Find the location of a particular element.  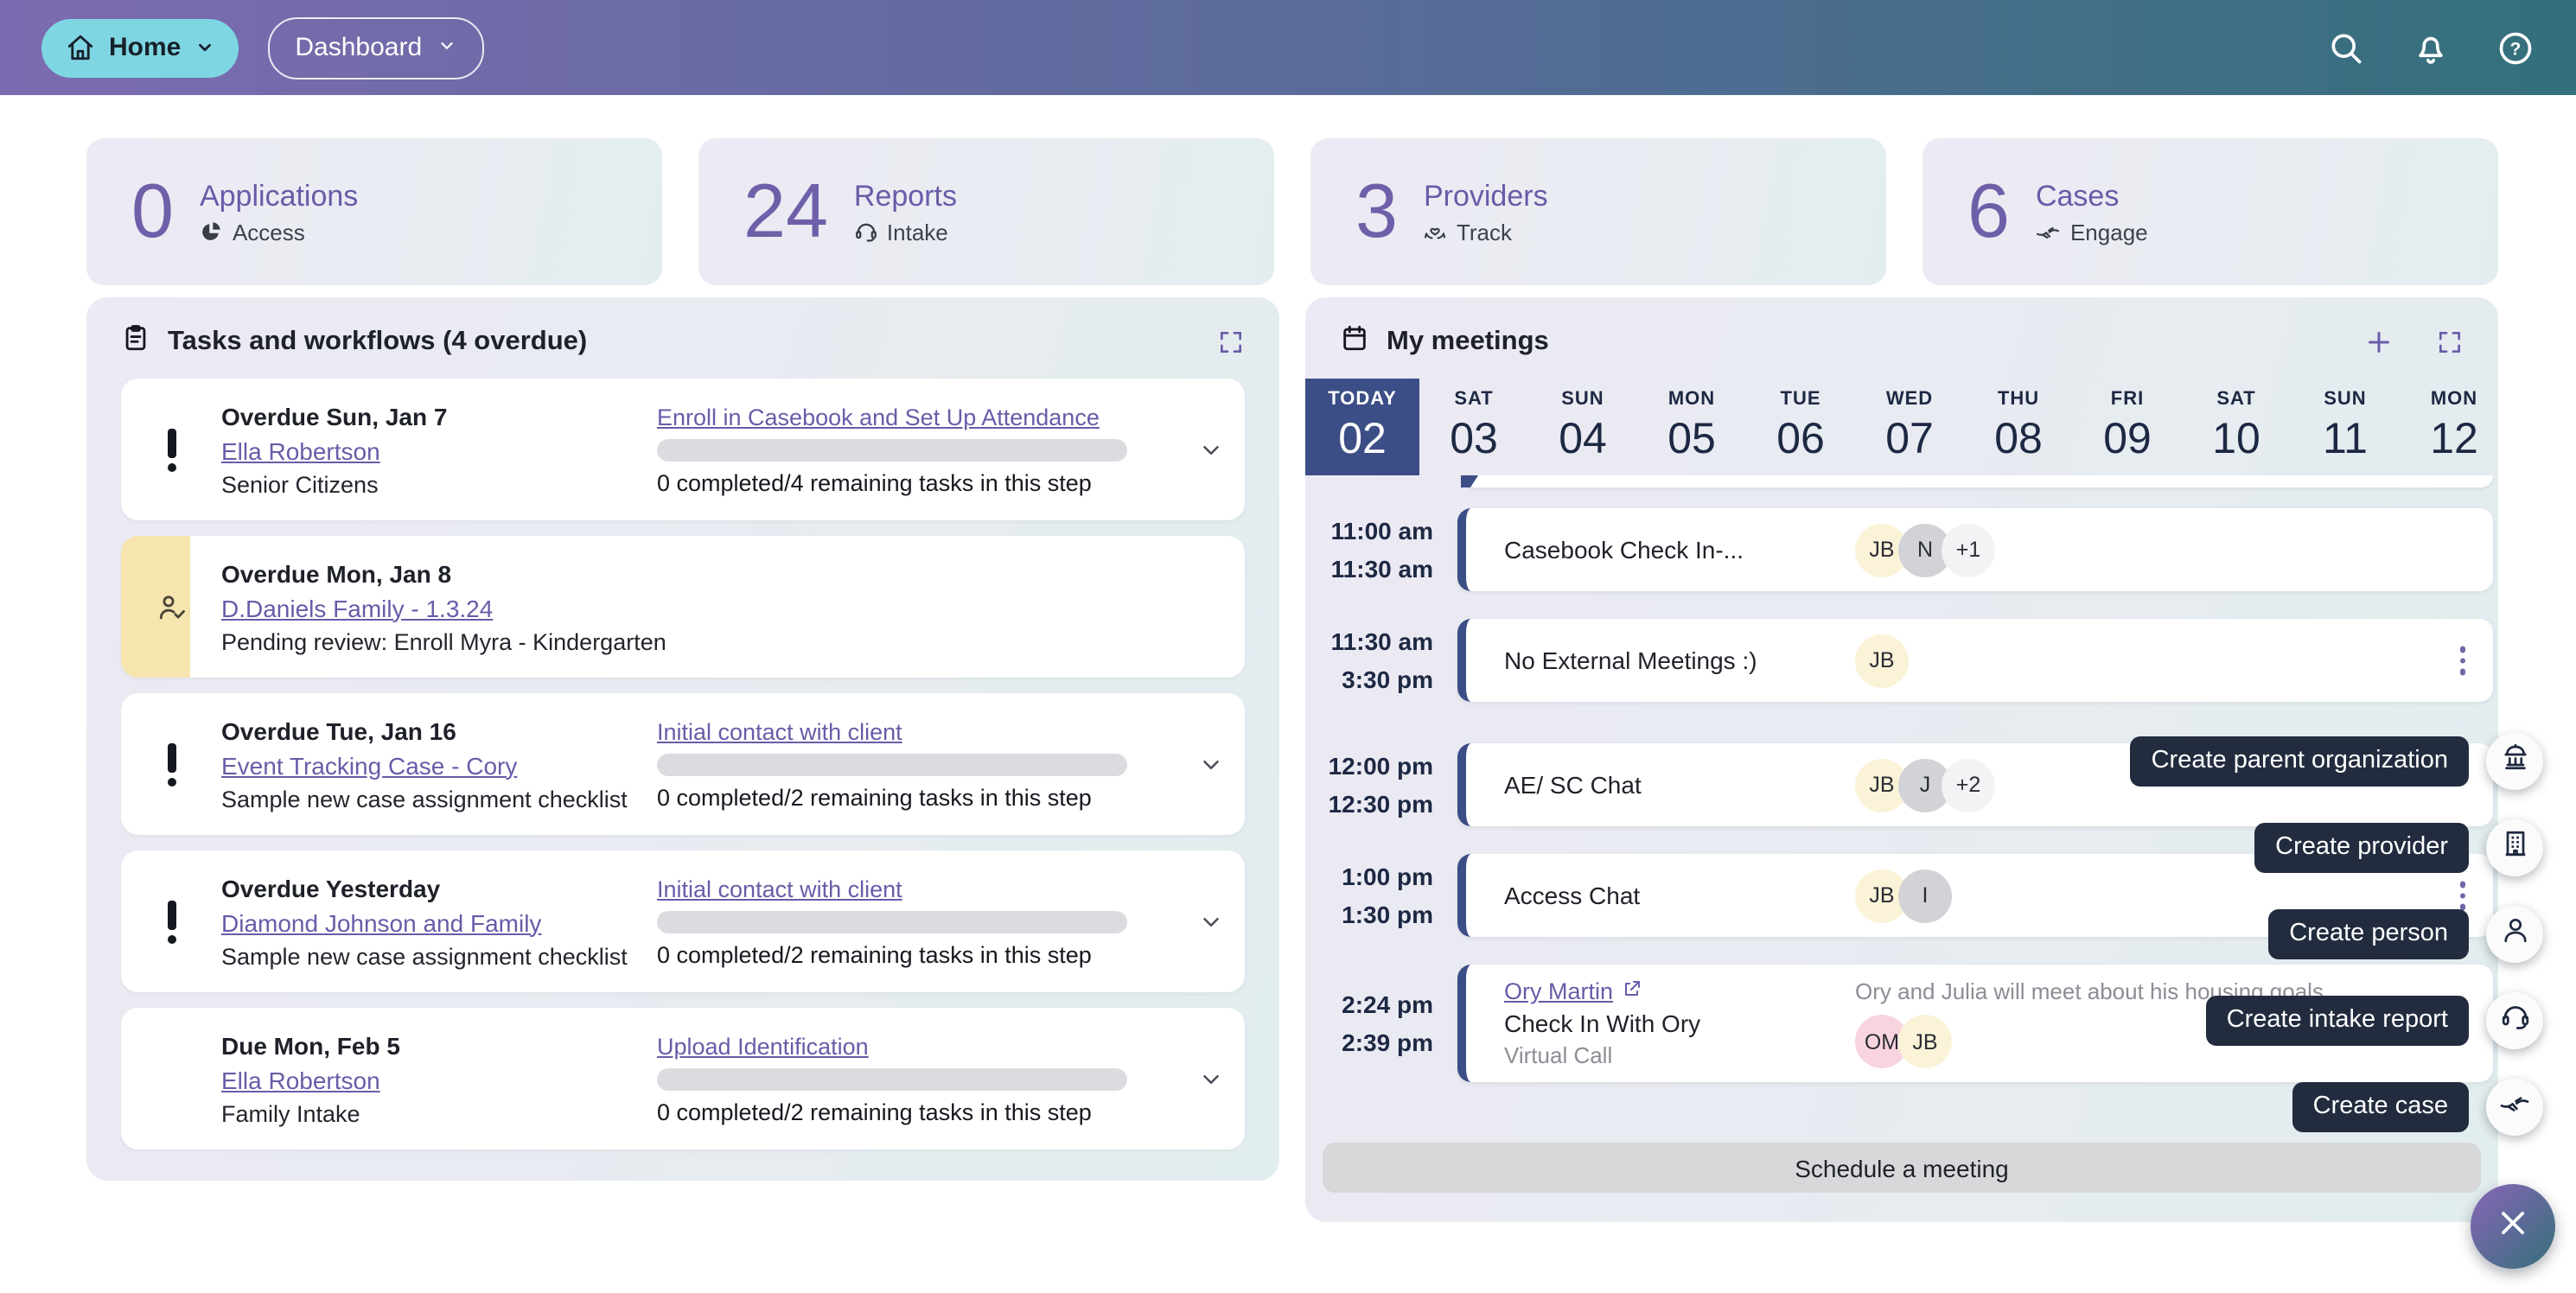

create-intake-report-button is located at coordinates (2514, 1020).